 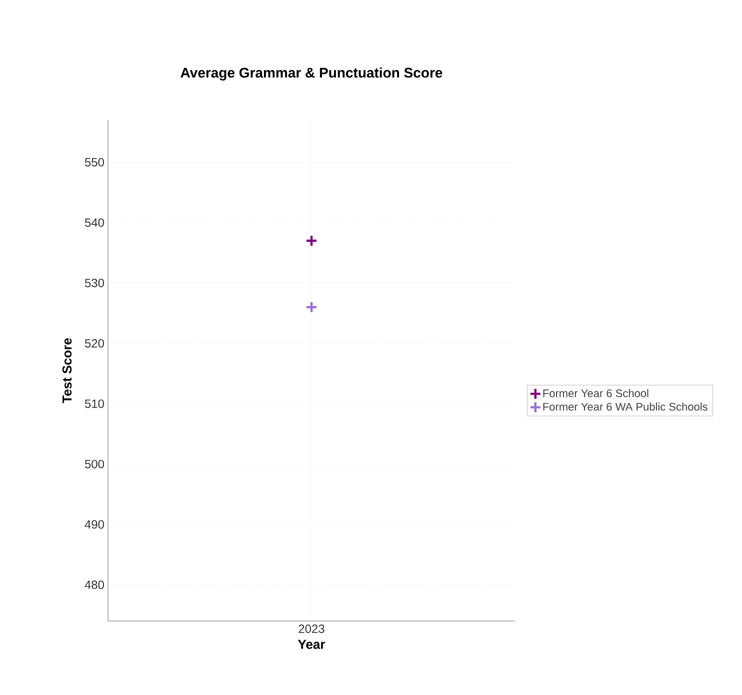 I want to click on y-axis-title: Test Score, so click(x=67, y=371).